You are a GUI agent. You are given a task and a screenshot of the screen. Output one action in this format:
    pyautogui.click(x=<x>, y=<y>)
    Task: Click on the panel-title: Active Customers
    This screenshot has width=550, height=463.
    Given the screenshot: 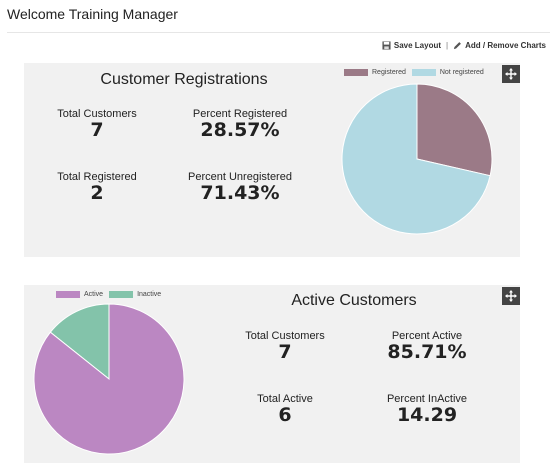 What is the action you would take?
    pyautogui.click(x=354, y=300)
    